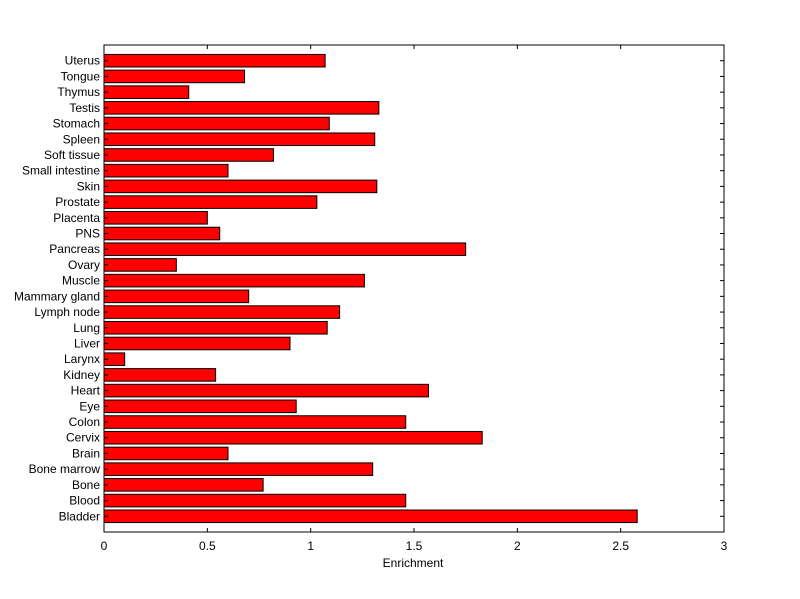 The height and width of the screenshot is (599, 800). What do you see at coordinates (81, 76) in the screenshot?
I see `y-tick-label-tongue: Tongue` at bounding box center [81, 76].